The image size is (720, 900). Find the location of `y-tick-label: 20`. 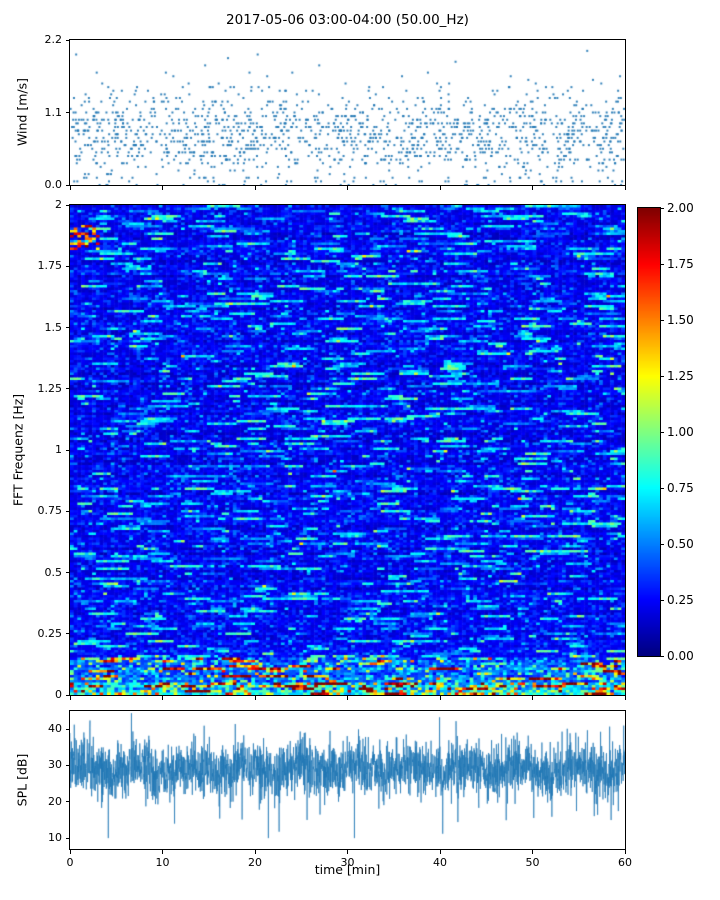

y-tick-label: 20 is located at coordinates (55, 801).